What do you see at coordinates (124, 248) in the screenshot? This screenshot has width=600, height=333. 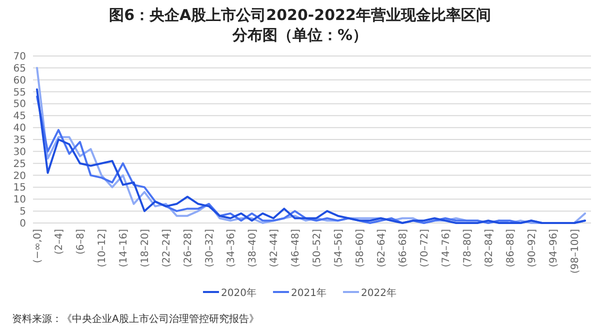 I see `x-tick-label: (14–16]` at bounding box center [124, 248].